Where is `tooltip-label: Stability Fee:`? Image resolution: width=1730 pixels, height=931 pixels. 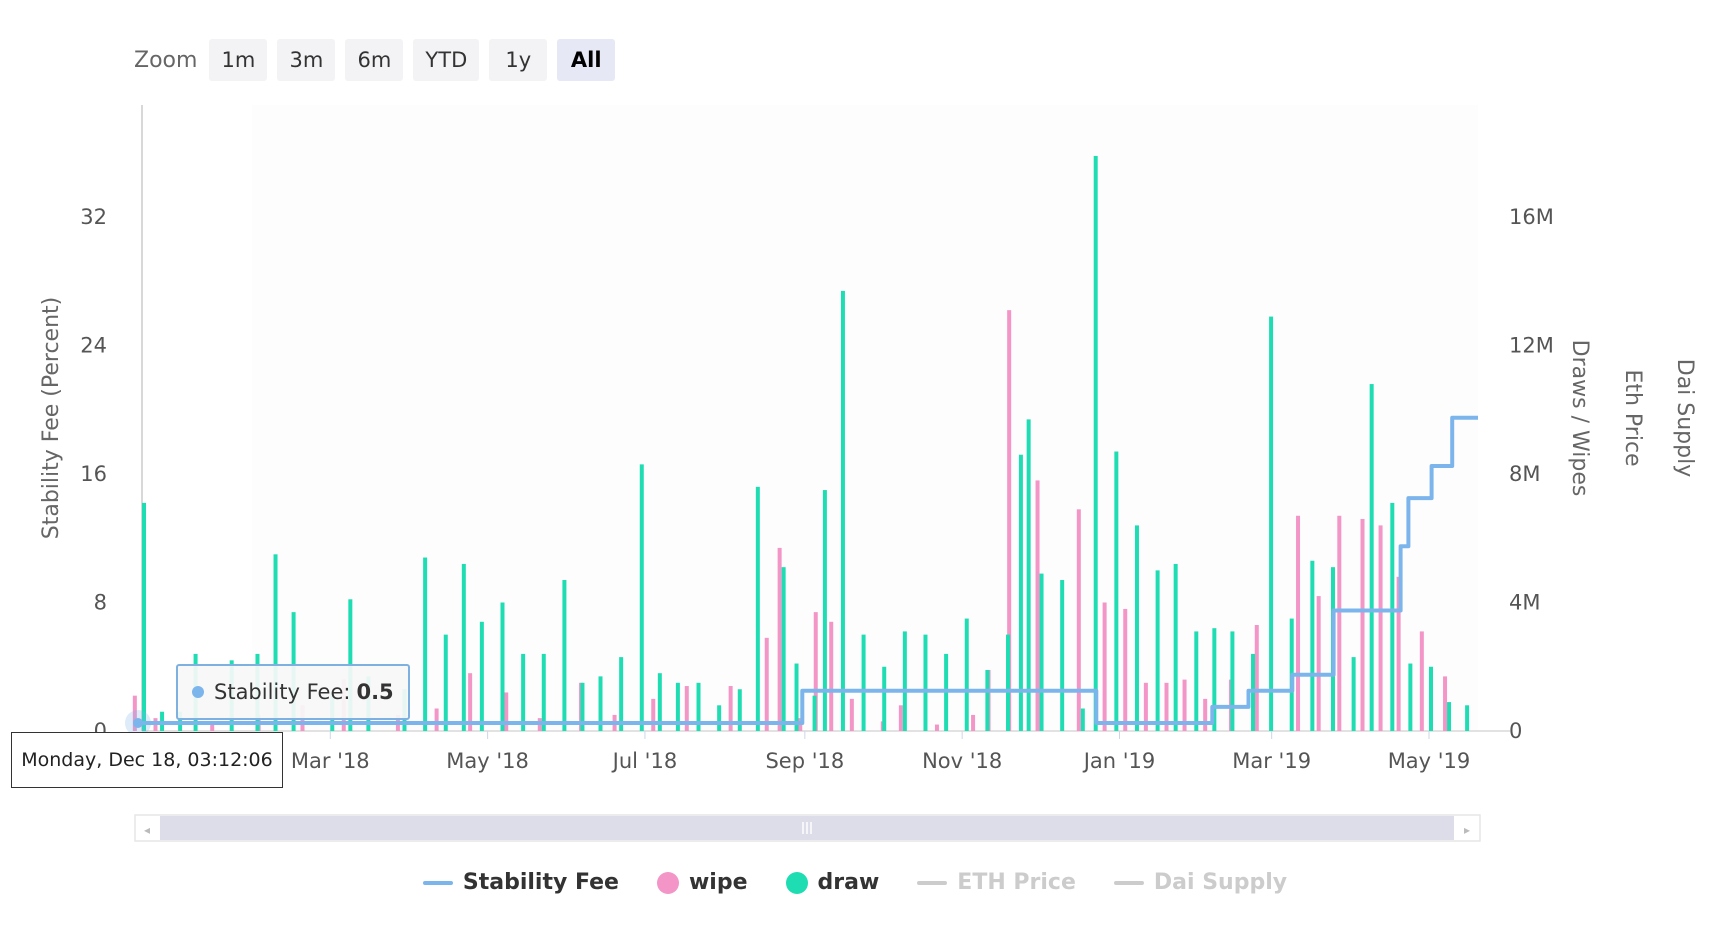
tooltip-label: Stability Fee: is located at coordinates (282, 692).